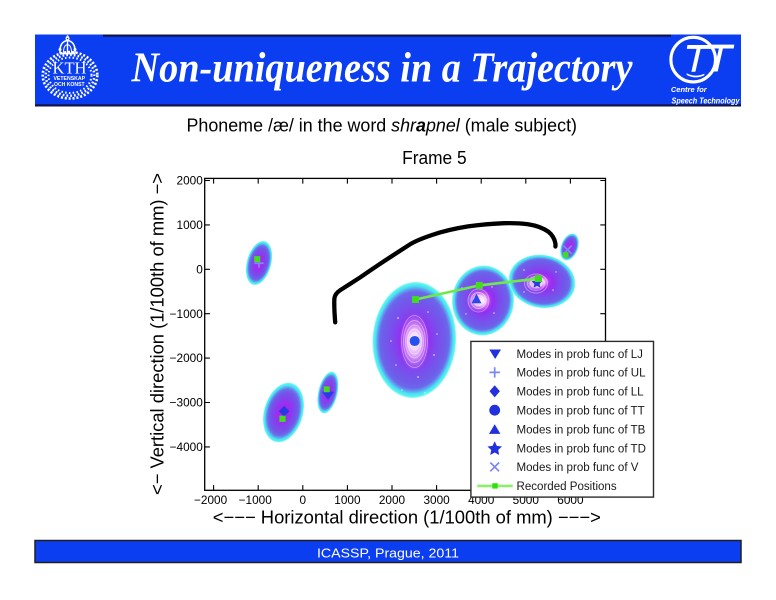 The height and width of the screenshot is (600, 776). I want to click on svg-text: Modes in prob func of UL, so click(582, 374).